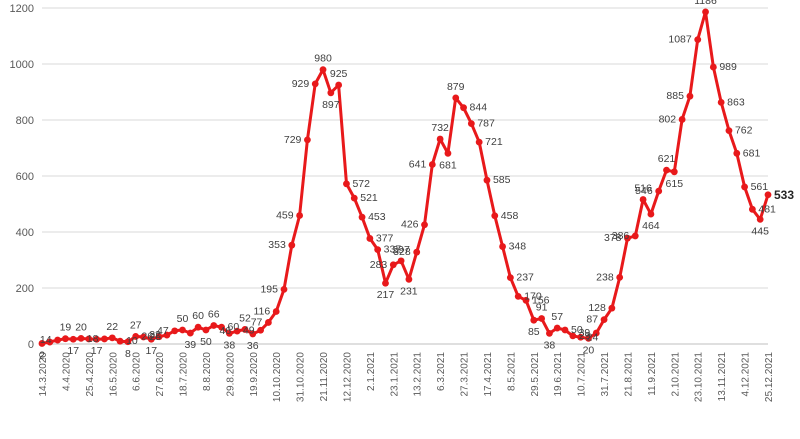  What do you see at coordinates (361, 184) in the screenshot?
I see `data-label: 572` at bounding box center [361, 184].